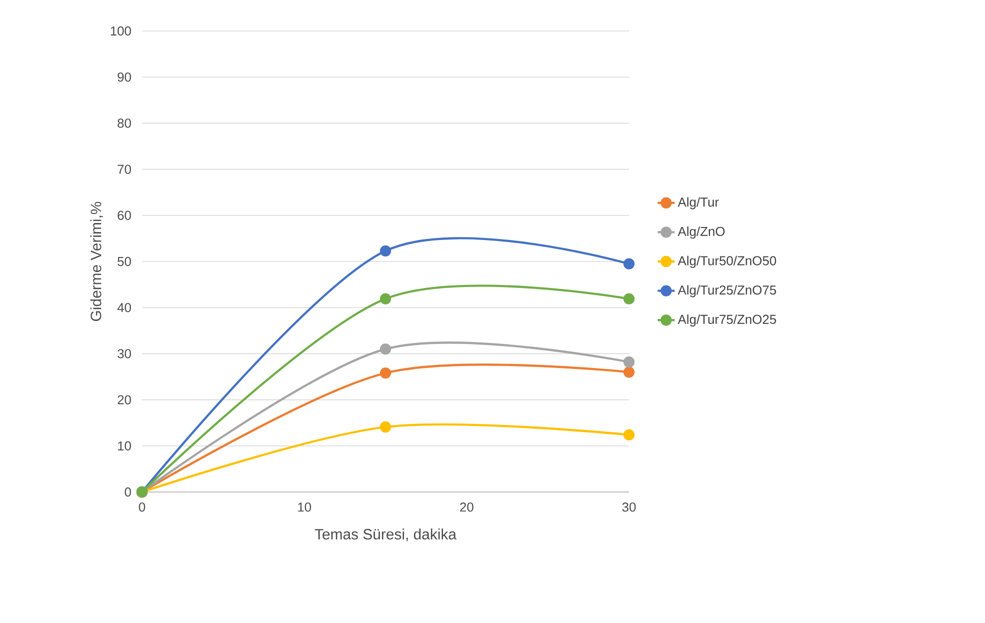 The image size is (985, 623). Describe the element at coordinates (124, 445) in the screenshot. I see `y-tick-label: 10` at that location.